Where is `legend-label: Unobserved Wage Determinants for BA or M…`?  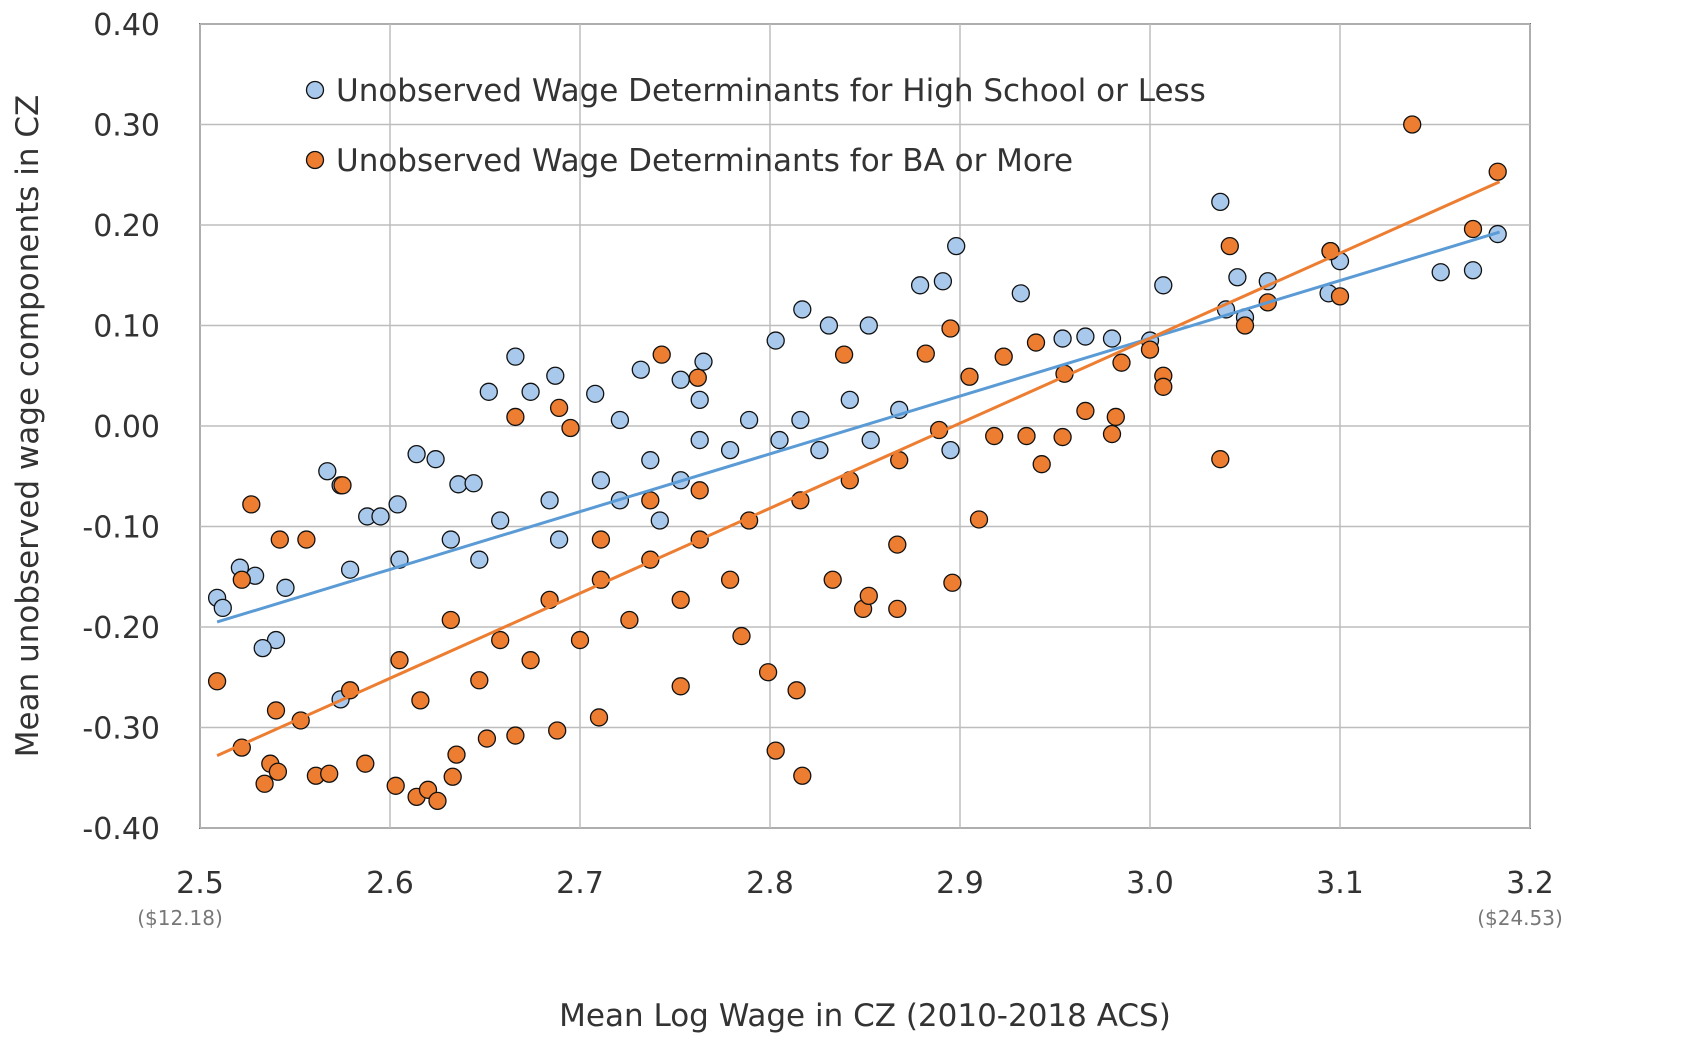 legend-label: Unobserved Wage Determinants for BA or M… is located at coordinates (704, 161).